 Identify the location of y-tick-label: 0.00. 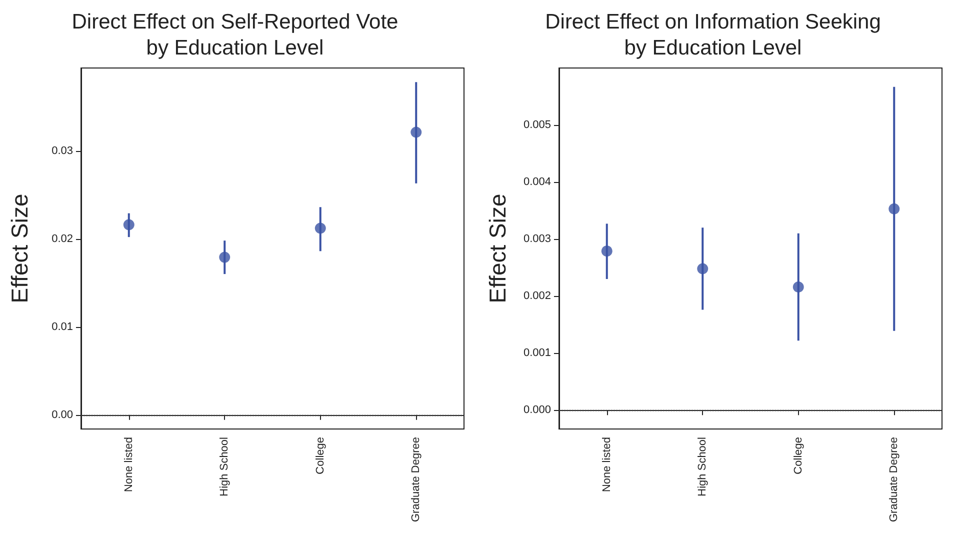
(62, 414).